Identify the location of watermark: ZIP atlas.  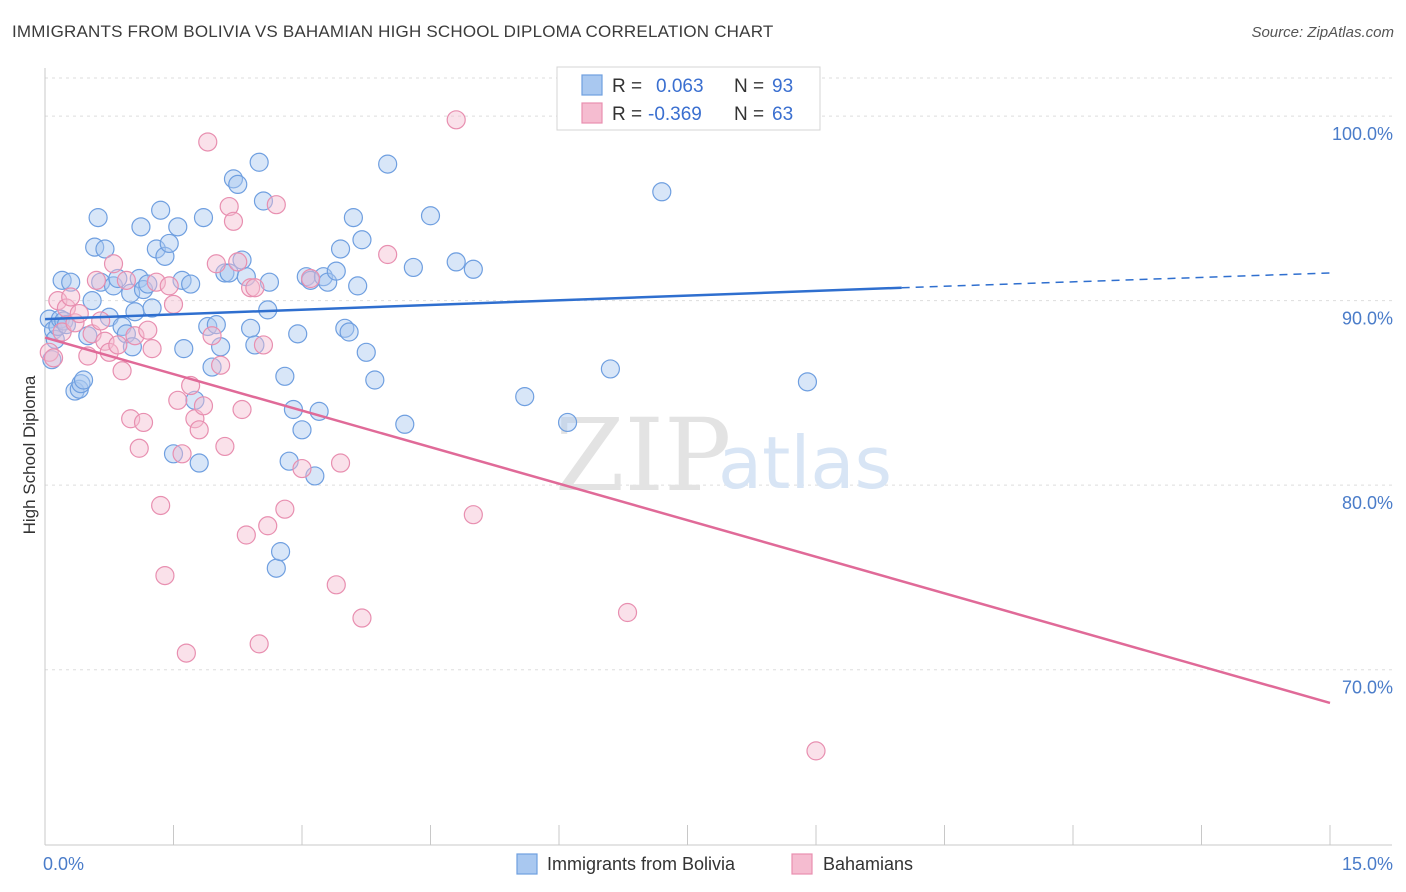
(723, 455).